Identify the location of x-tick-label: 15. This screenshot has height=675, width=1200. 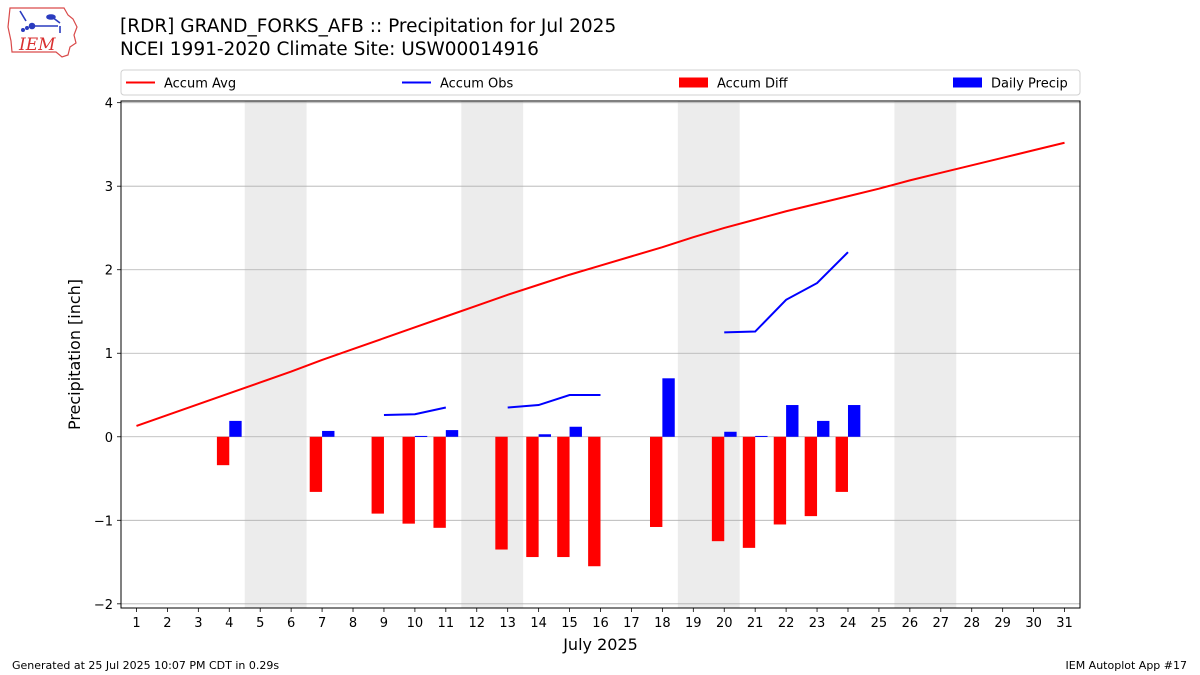
(569, 623).